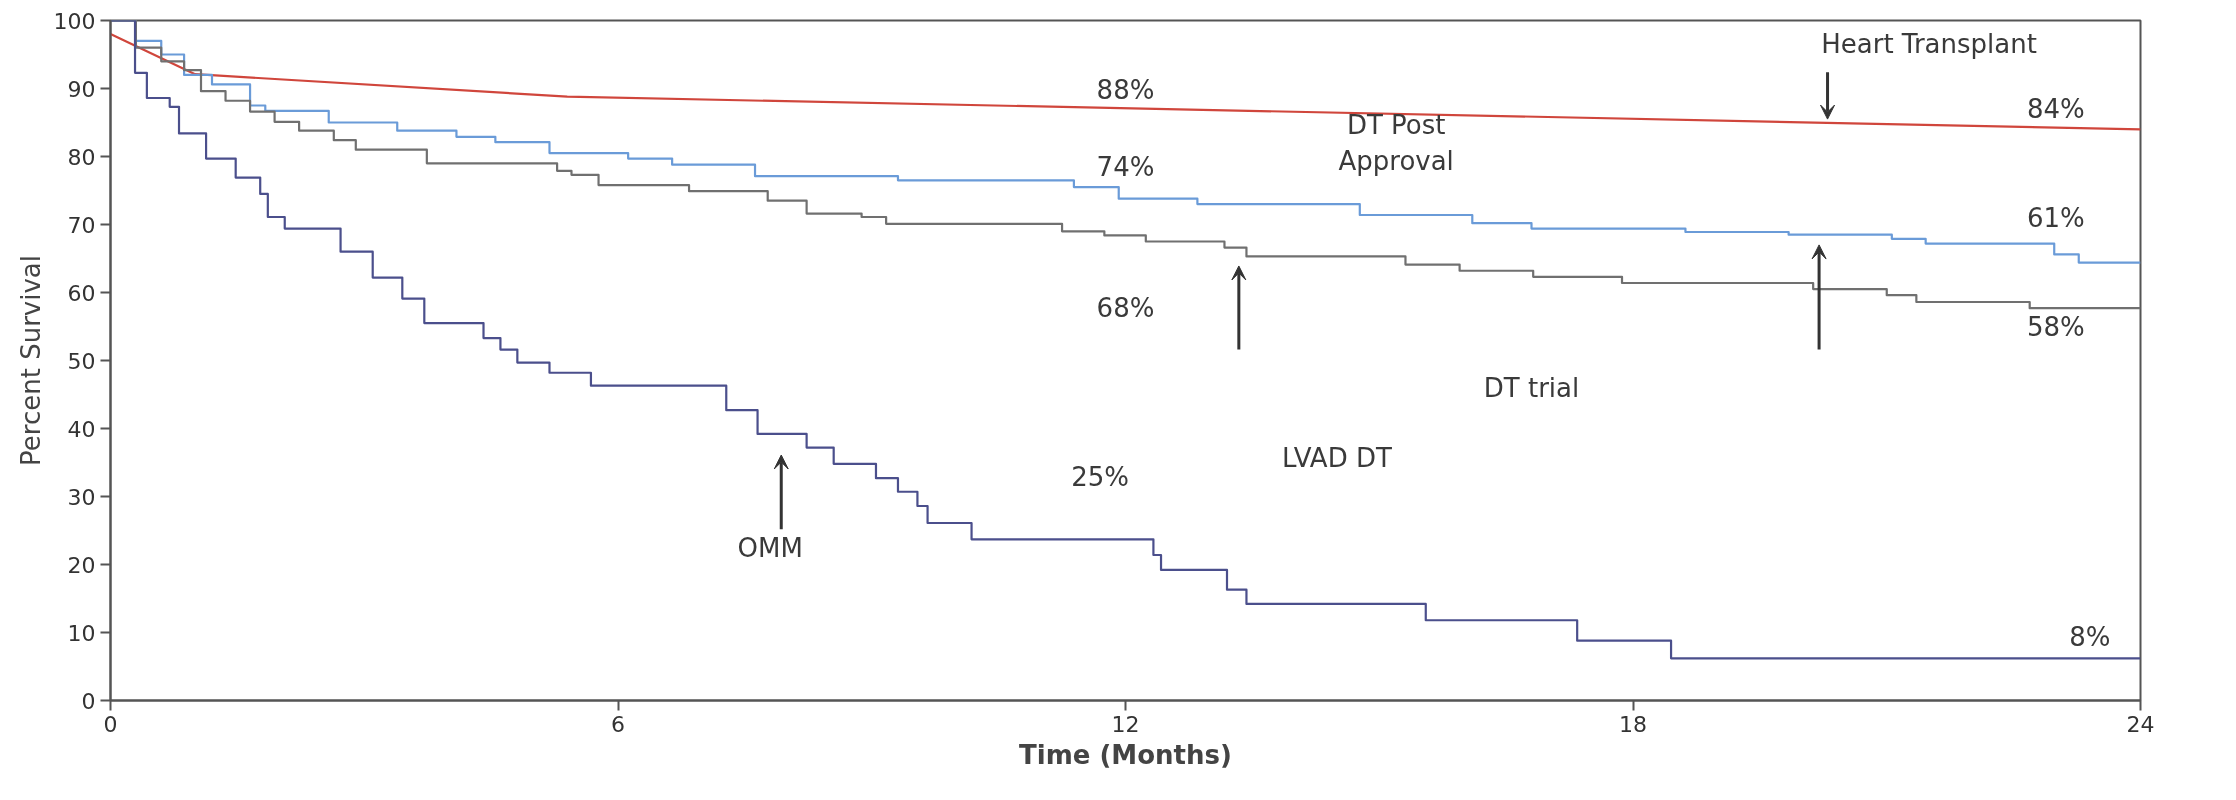 This screenshot has height=800, width=2236. What do you see at coordinates (81, 225) in the screenshot?
I see `y-tick-label: 70` at bounding box center [81, 225].